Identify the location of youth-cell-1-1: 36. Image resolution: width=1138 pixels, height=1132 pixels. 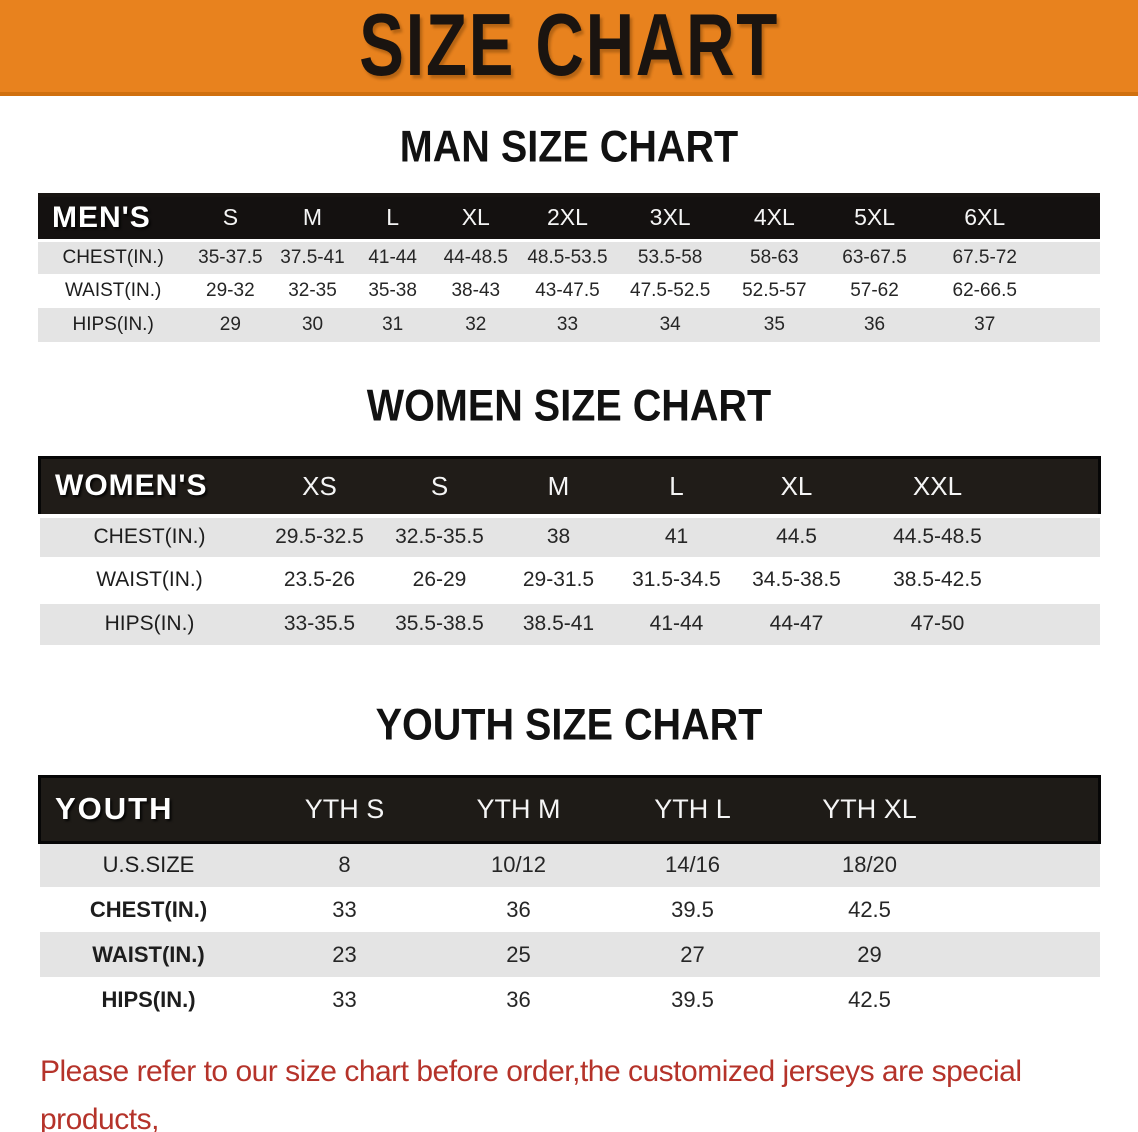
(518, 909).